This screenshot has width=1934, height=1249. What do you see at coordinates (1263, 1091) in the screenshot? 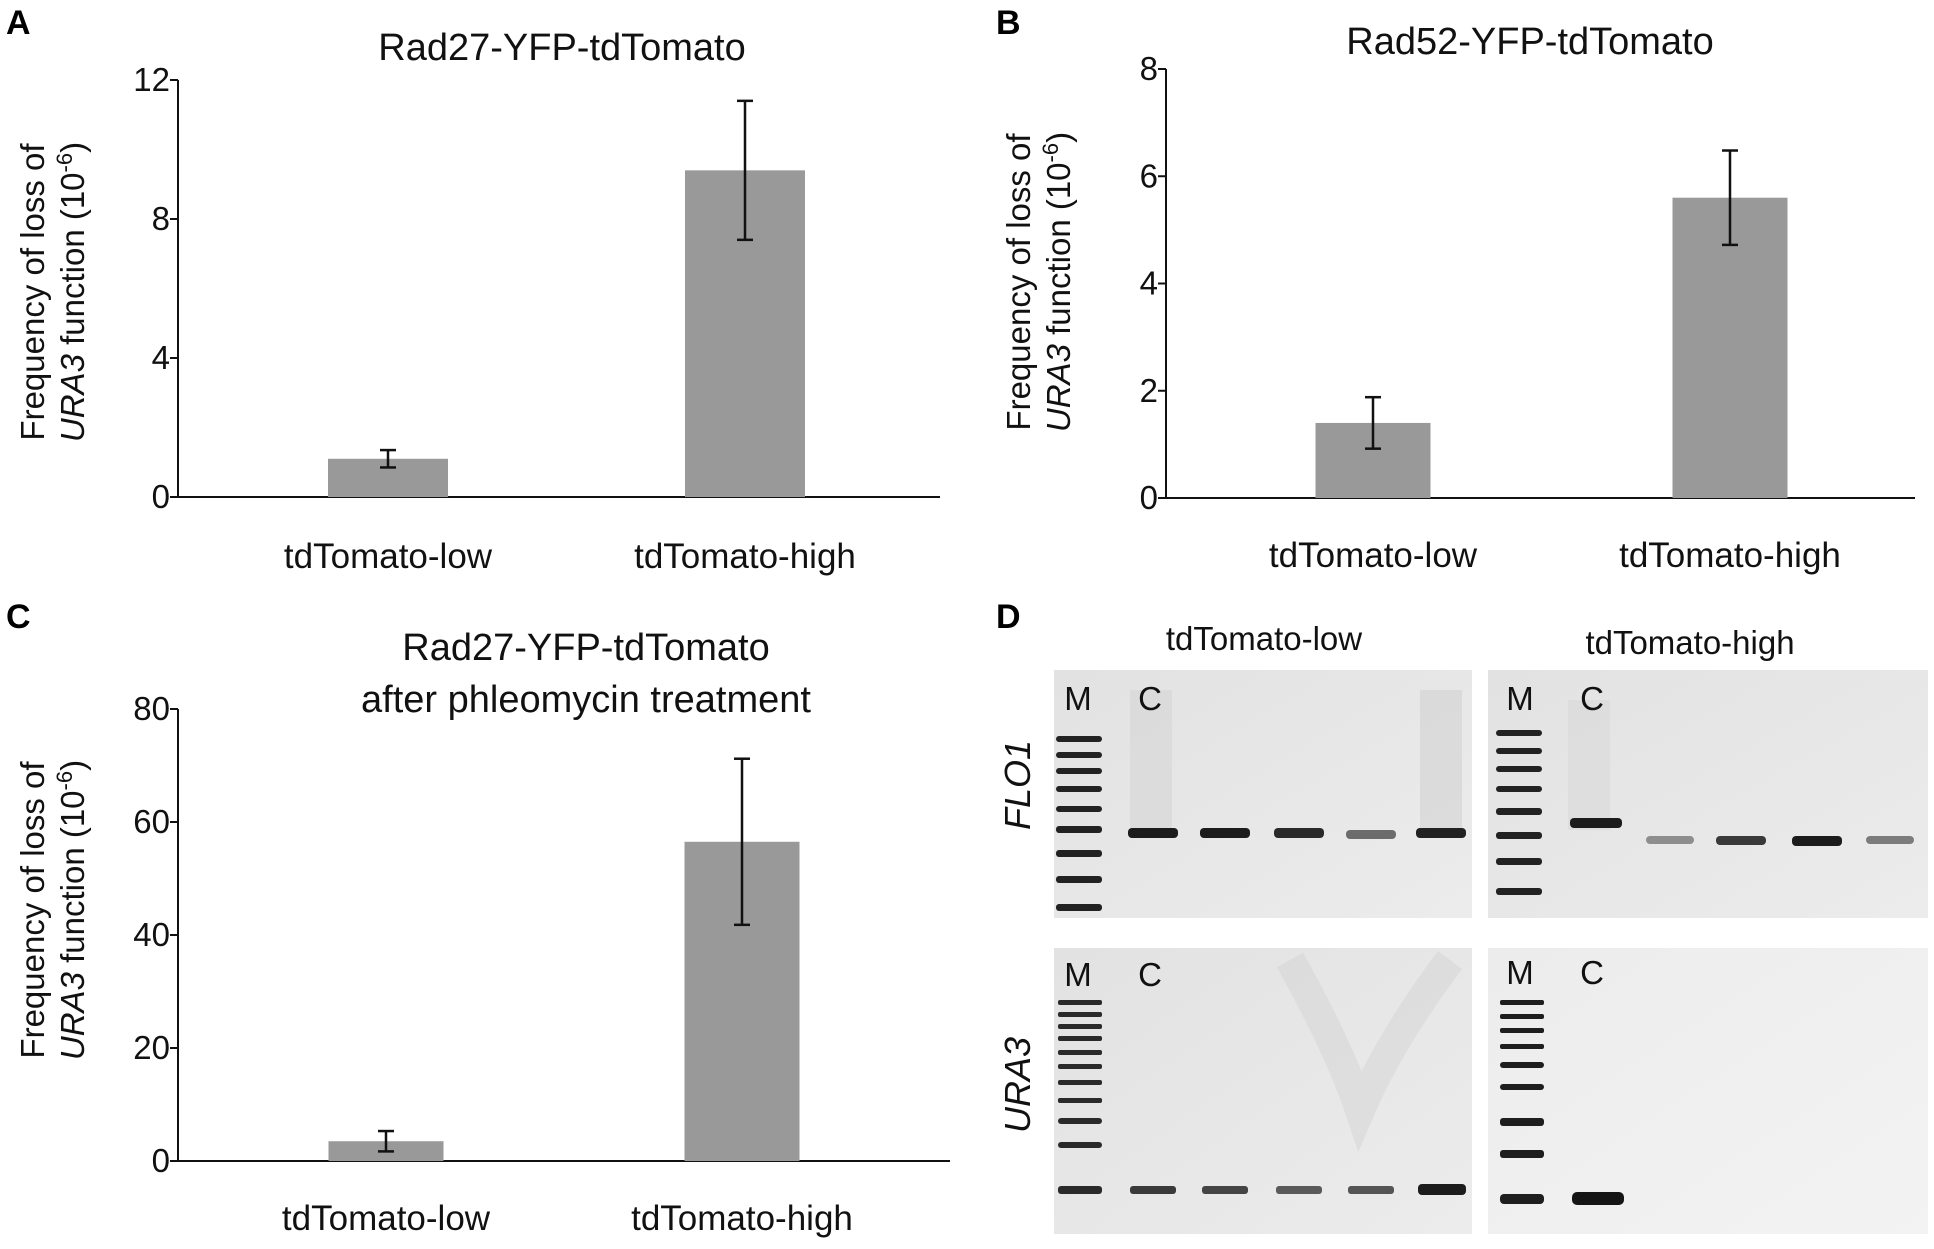
I see `gel-ura3-low-image` at bounding box center [1263, 1091].